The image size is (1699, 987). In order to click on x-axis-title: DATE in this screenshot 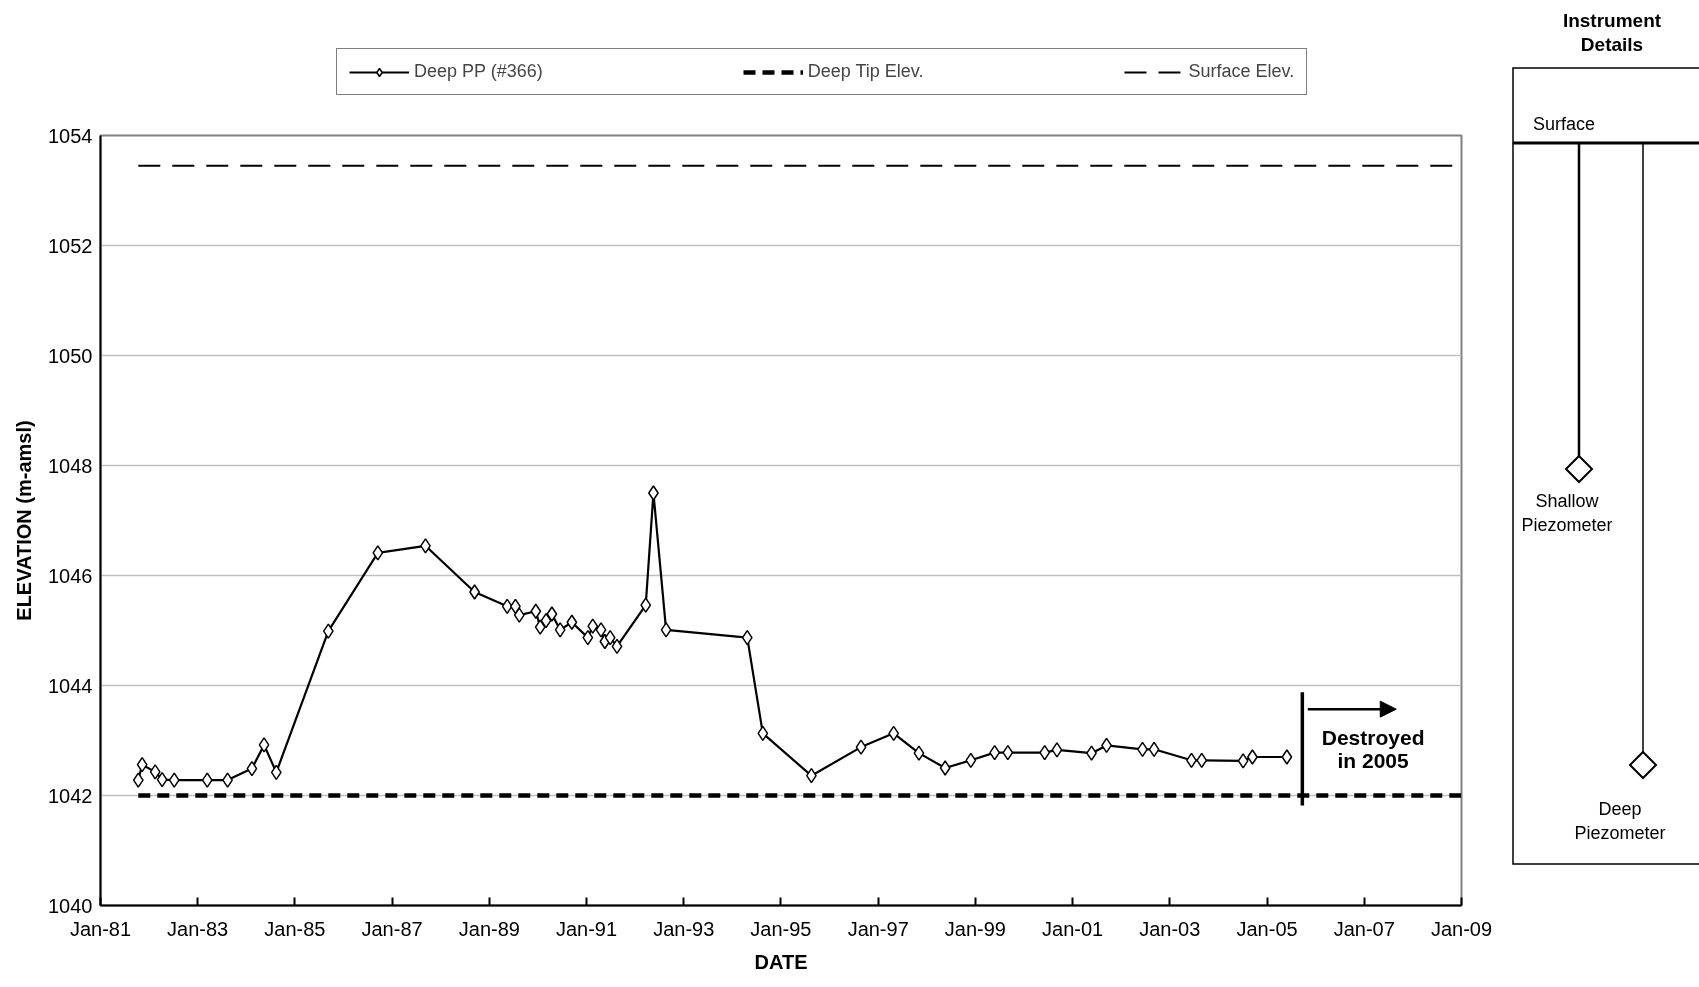, I will do `click(781, 961)`.